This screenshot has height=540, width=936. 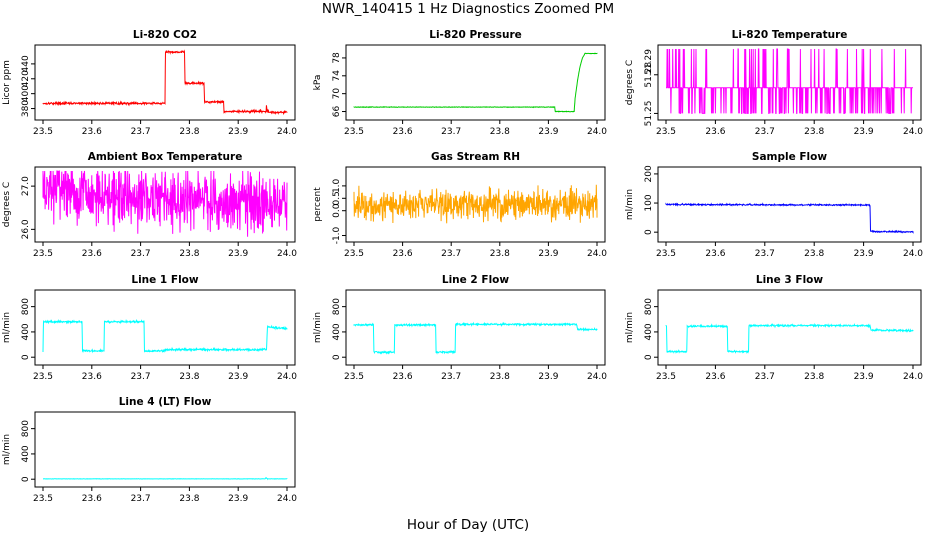 What do you see at coordinates (7, 82) in the screenshot?
I see `y-axis-label: Licor ppm` at bounding box center [7, 82].